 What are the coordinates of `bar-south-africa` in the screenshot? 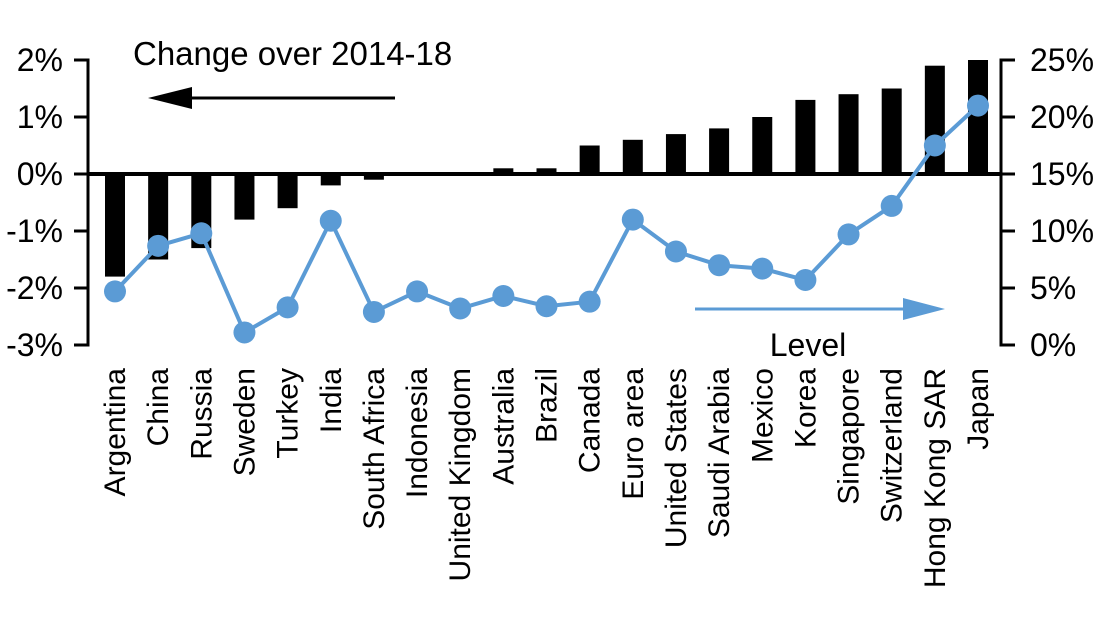 It's located at (373, 177).